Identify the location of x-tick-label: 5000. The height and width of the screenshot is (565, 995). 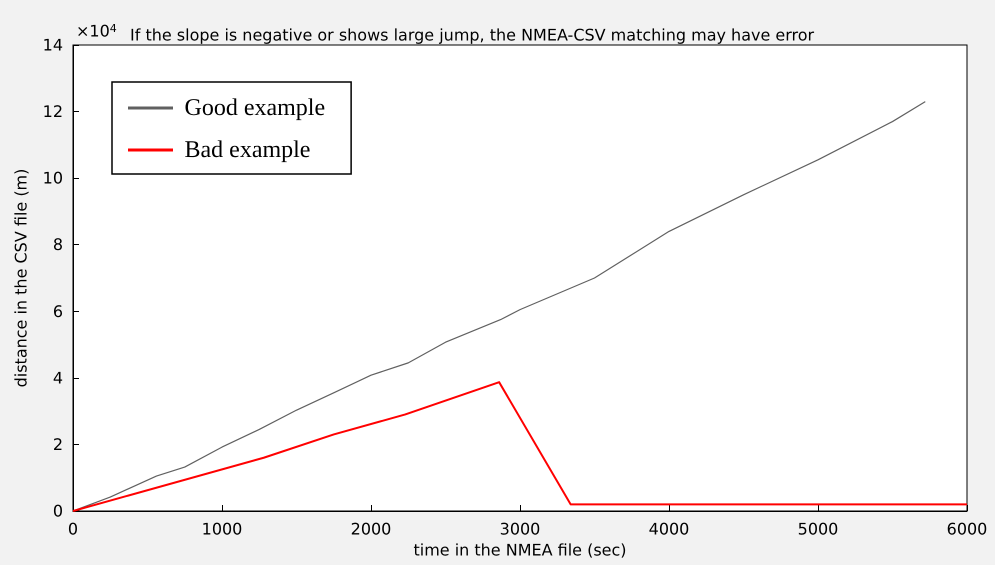
(818, 529).